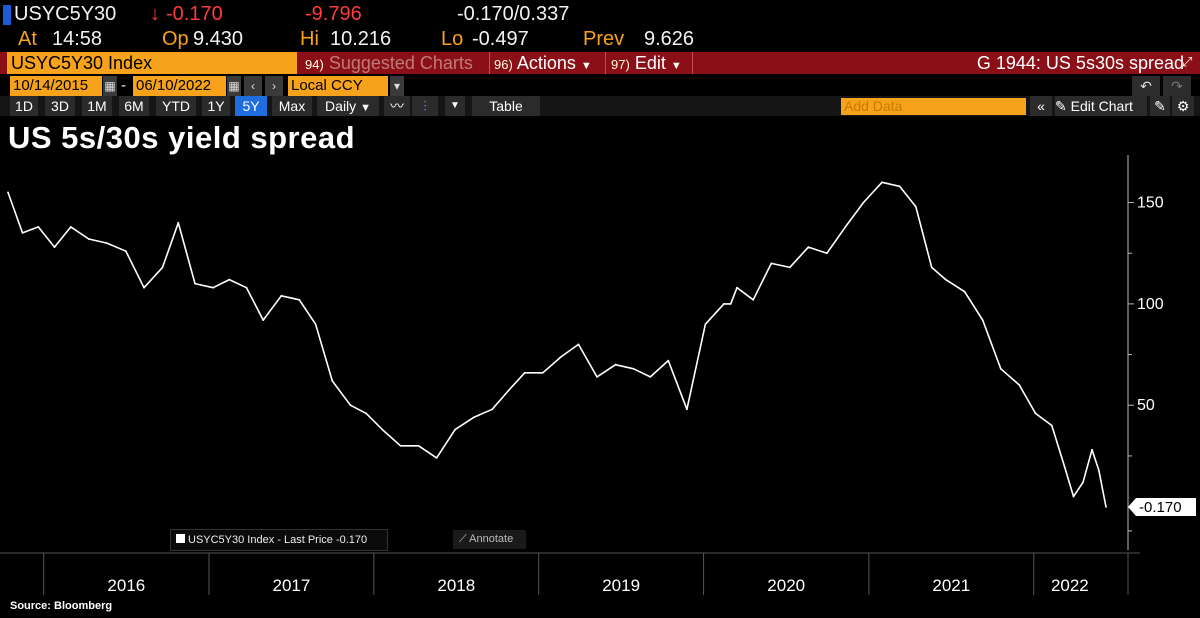 This screenshot has width=1200, height=618. Describe the element at coordinates (341, 106) in the screenshot. I see `frequency-label: Daily` at that location.